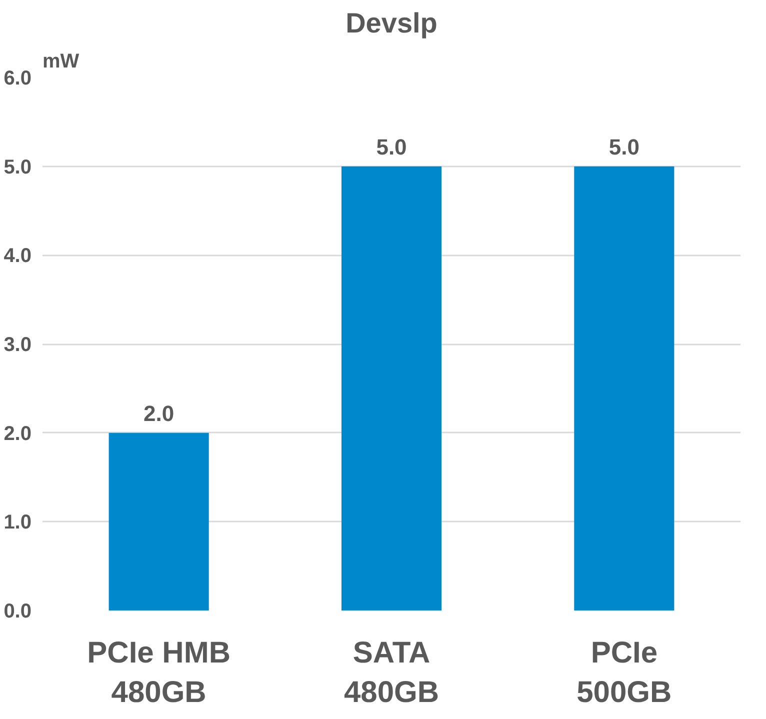 This screenshot has height=719, width=766. I want to click on y-tick-label: 3.0, so click(18, 345).